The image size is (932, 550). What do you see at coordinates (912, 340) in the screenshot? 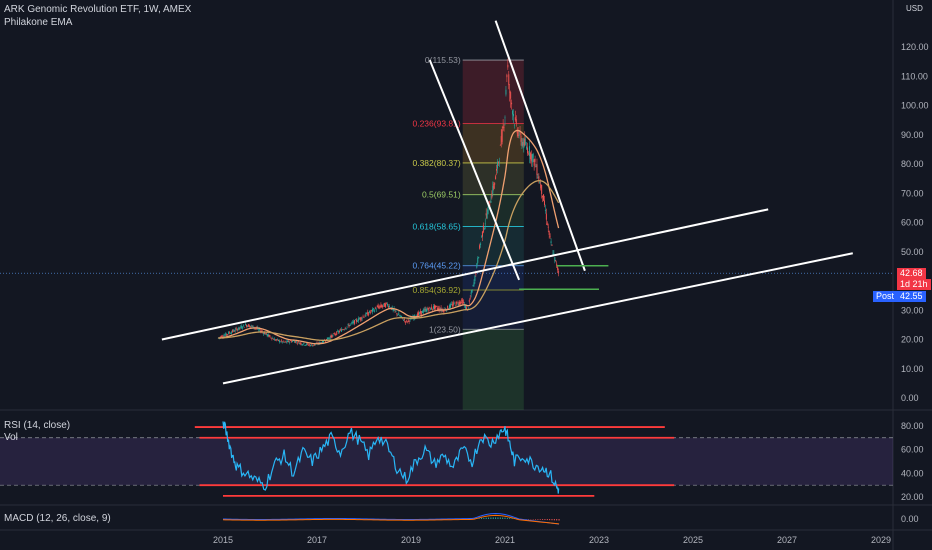
I see `price-tick-label: 20.00` at bounding box center [912, 340].